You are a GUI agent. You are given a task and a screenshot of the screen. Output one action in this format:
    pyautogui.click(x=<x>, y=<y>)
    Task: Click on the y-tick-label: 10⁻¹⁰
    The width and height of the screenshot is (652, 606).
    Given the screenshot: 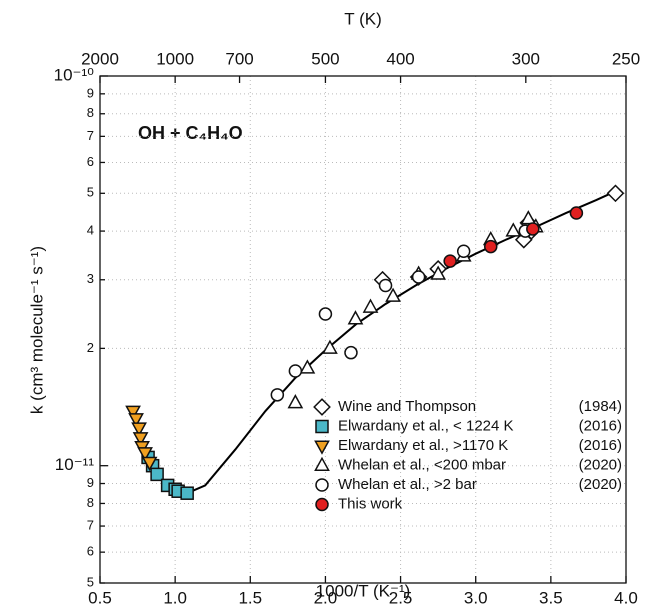 What is the action you would take?
    pyautogui.click(x=74, y=74)
    